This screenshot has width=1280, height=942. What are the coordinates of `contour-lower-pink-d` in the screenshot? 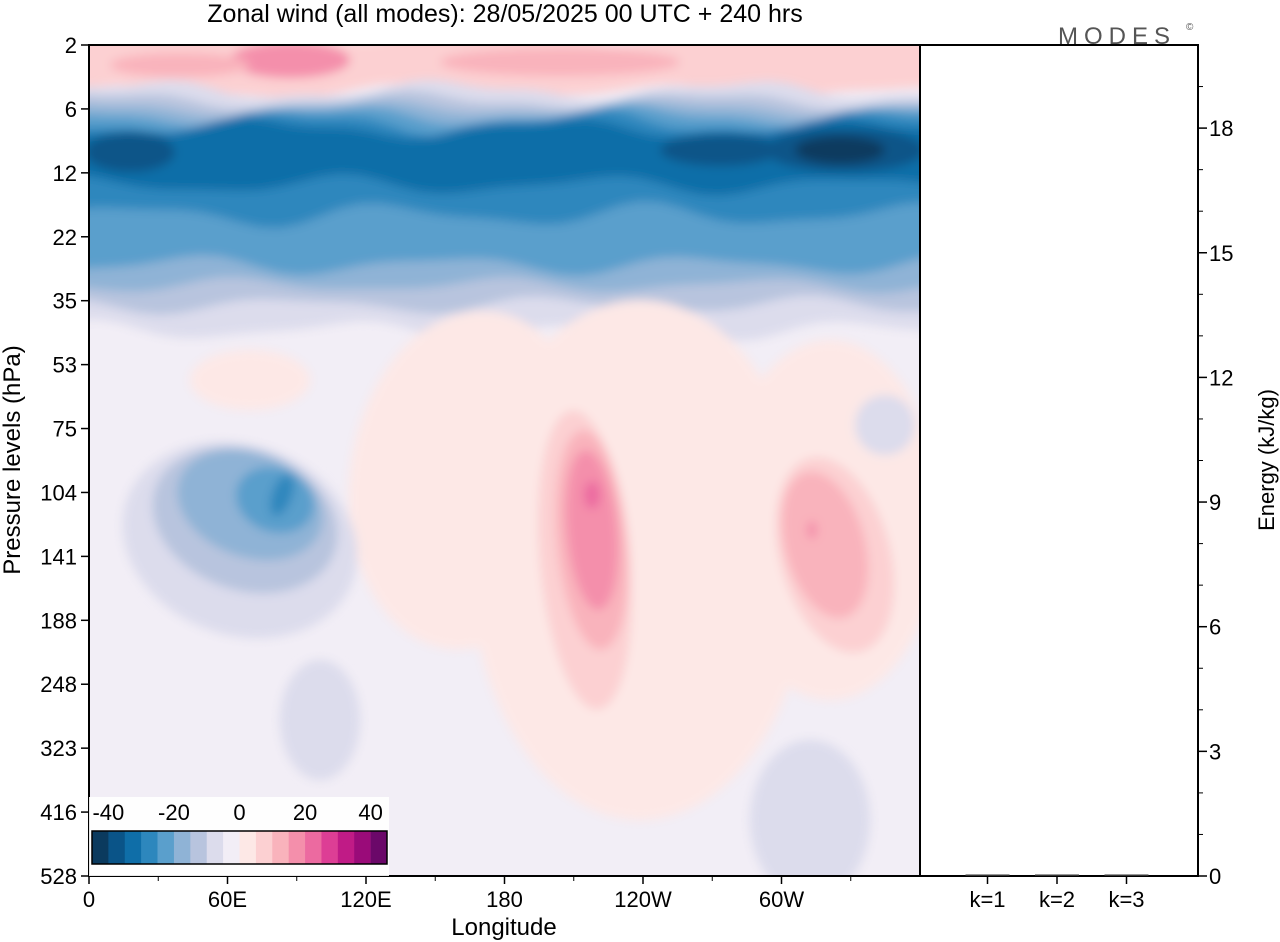 It's located at (250, 380).